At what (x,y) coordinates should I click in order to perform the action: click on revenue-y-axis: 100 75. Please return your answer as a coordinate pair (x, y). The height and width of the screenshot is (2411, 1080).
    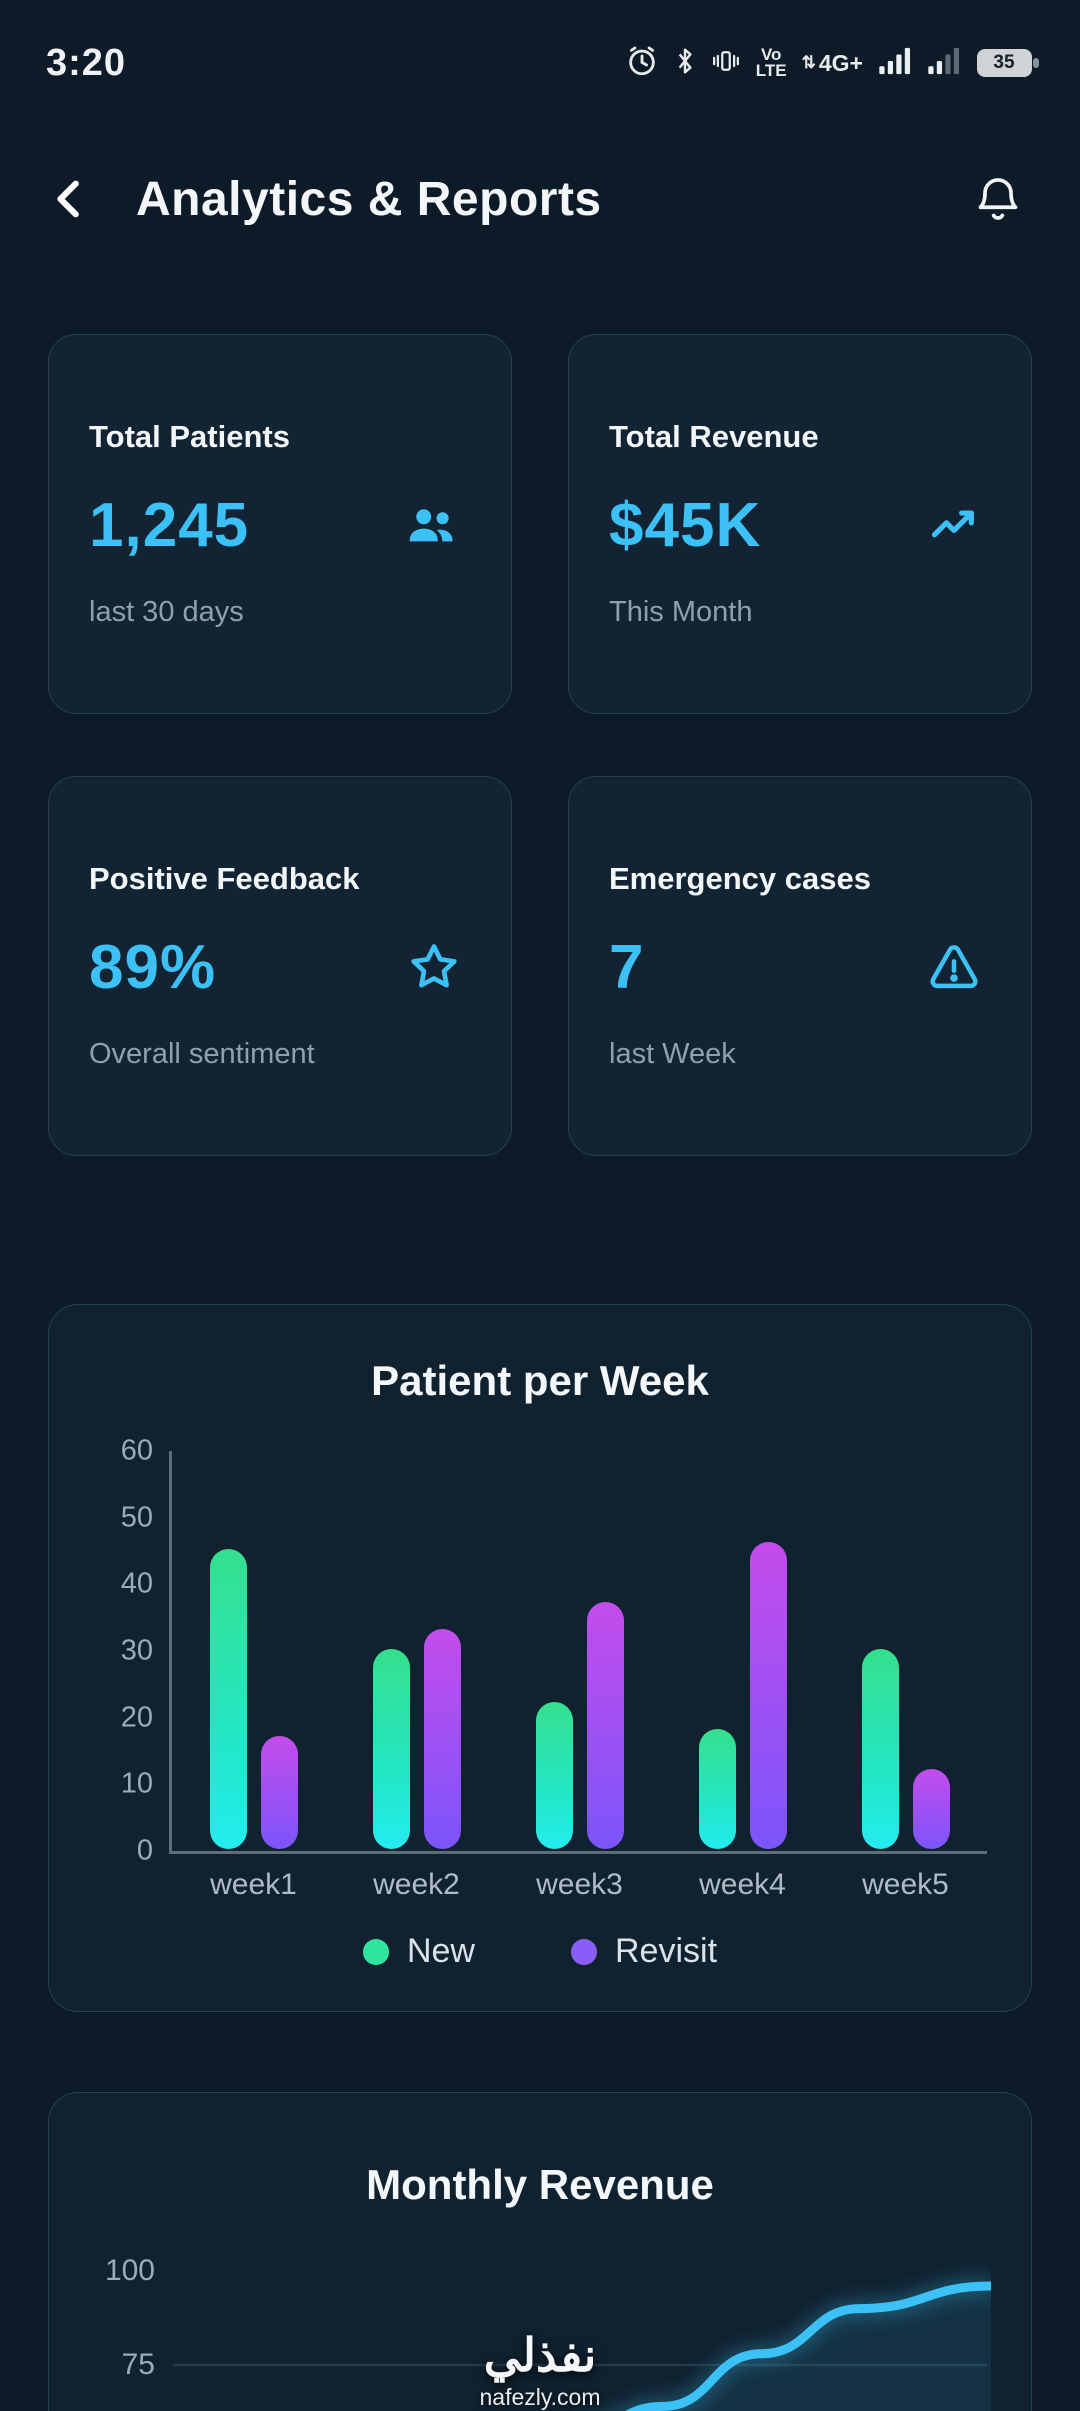
    Looking at the image, I should click on (130, 2315).